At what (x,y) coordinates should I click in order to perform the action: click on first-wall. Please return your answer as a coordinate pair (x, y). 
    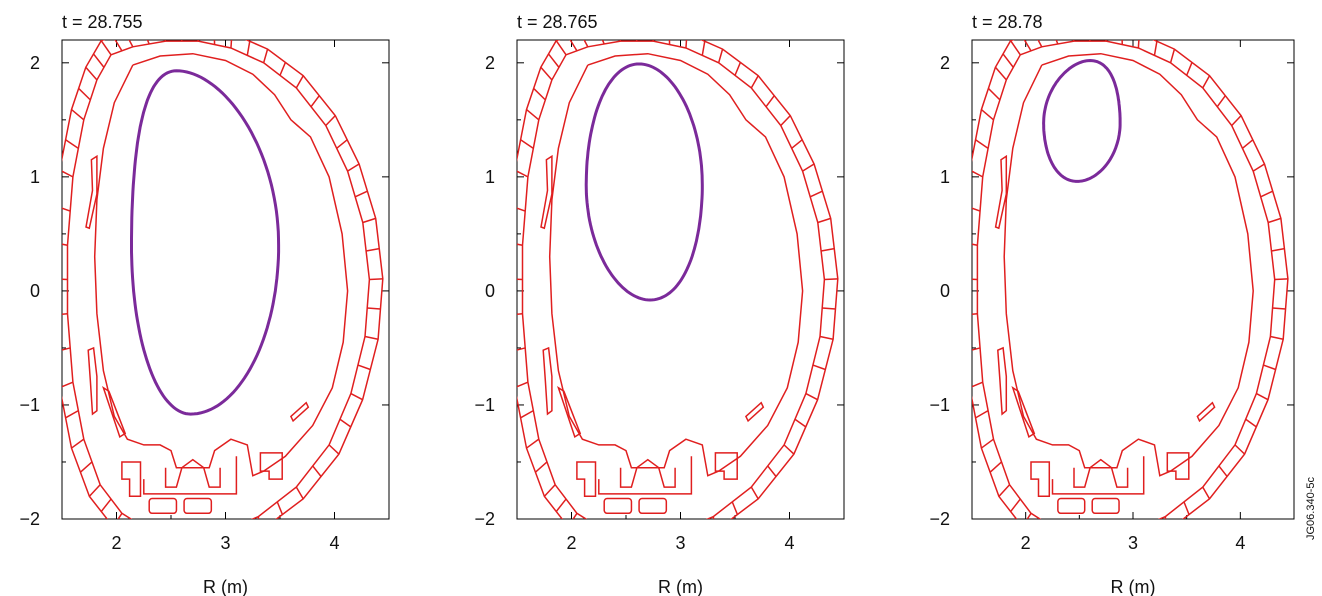
    Looking at the image, I should click on (221, 264).